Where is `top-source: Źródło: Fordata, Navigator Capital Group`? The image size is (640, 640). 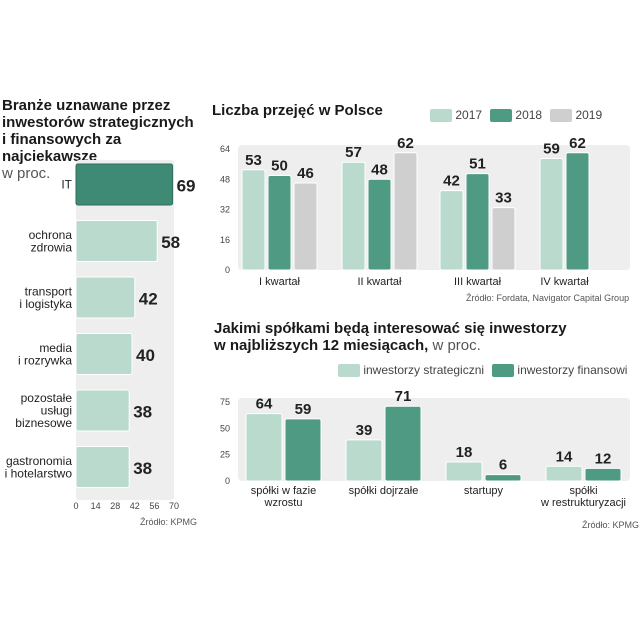 top-source: Źródło: Fordata, Navigator Capital Group is located at coordinates (548, 298).